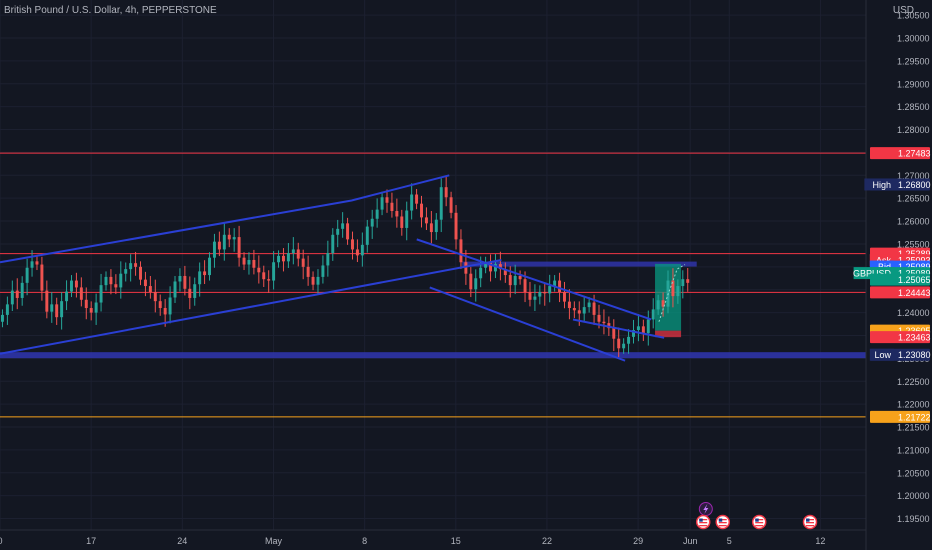 This screenshot has height=550, width=932. What do you see at coordinates (914, 417) in the screenshot?
I see `price-badge-value: 1.21722` at bounding box center [914, 417].